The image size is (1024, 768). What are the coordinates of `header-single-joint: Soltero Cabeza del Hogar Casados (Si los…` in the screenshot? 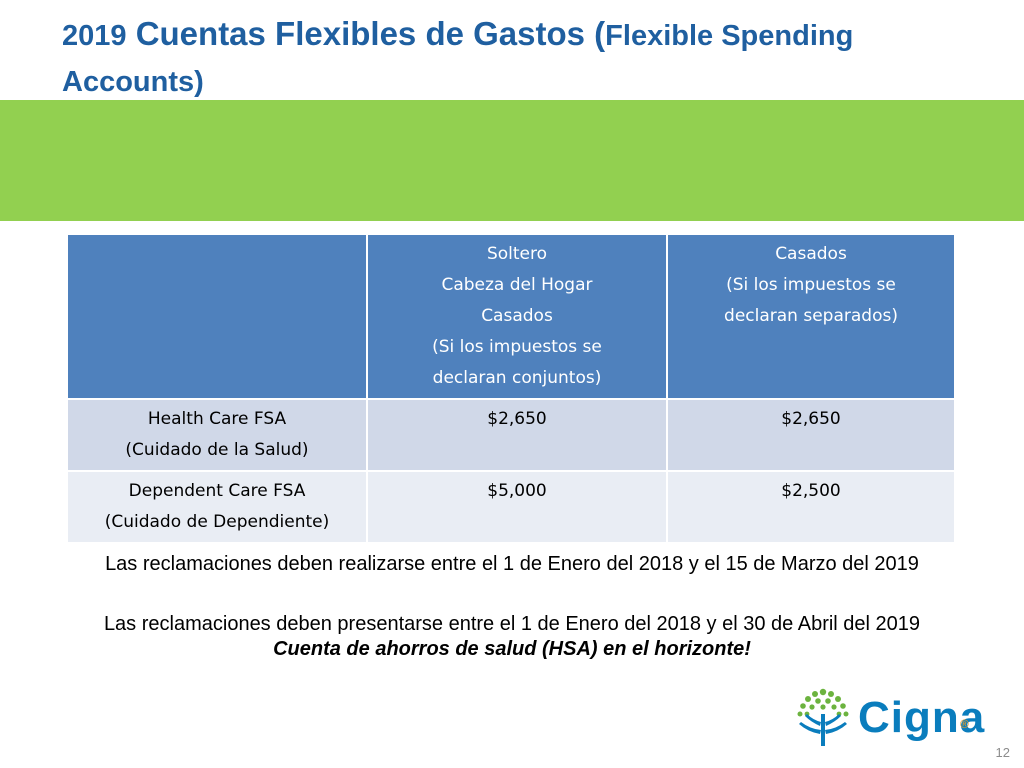 It's located at (517, 316).